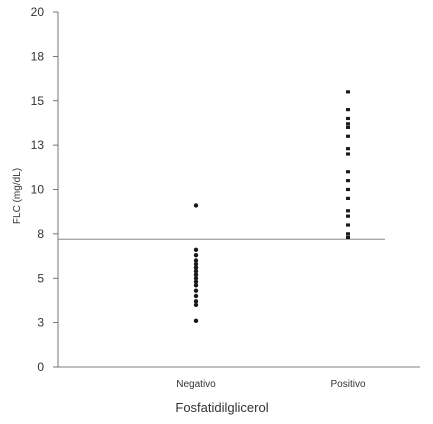  I want to click on y-tick-label: 18, so click(38, 56).